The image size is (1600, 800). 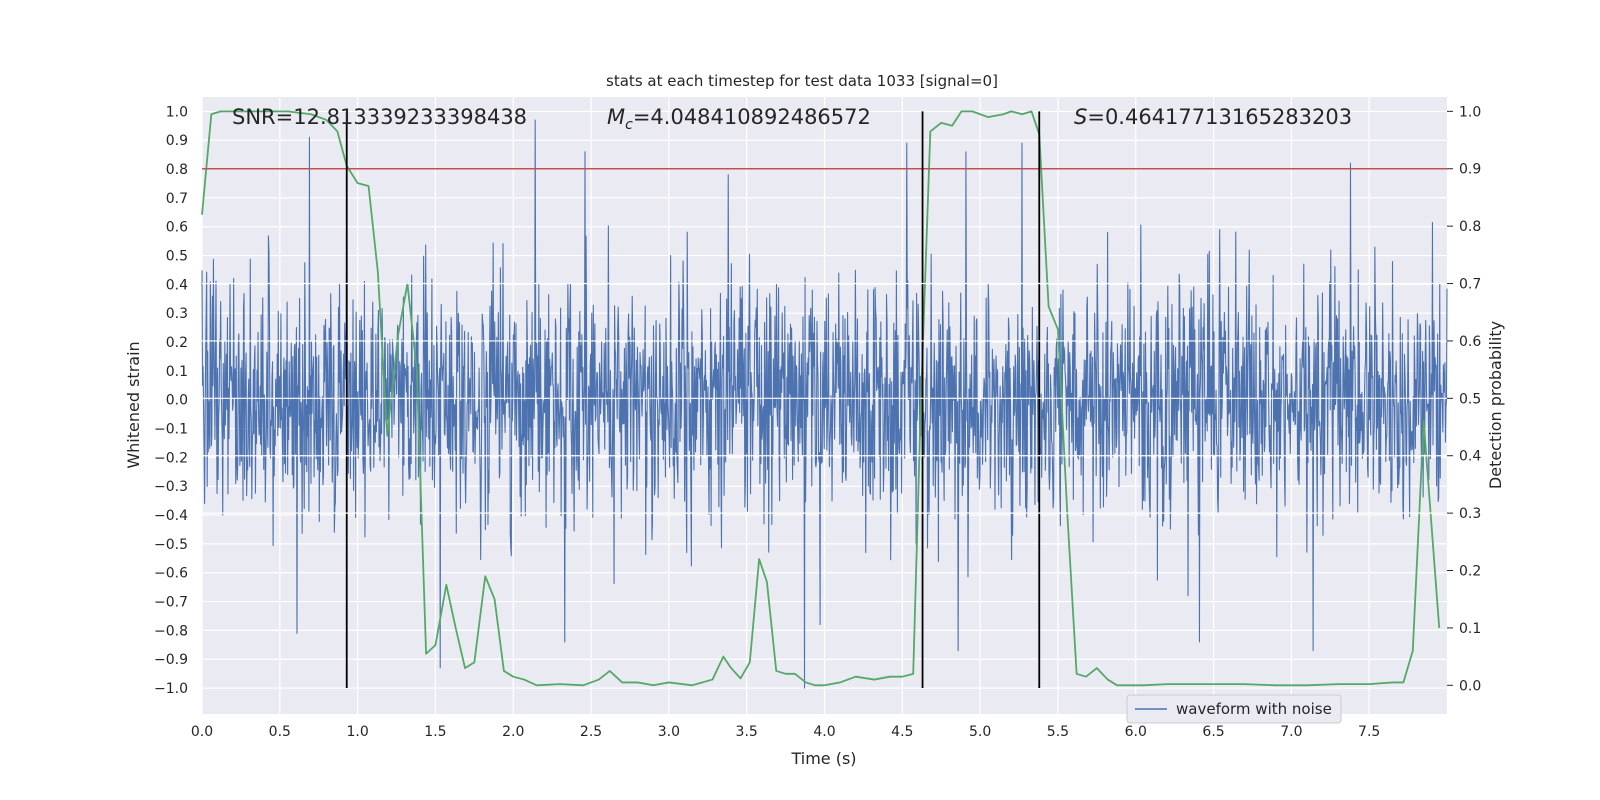 What do you see at coordinates (177, 228) in the screenshot?
I see `left-y-tick-label: 0.6` at bounding box center [177, 228].